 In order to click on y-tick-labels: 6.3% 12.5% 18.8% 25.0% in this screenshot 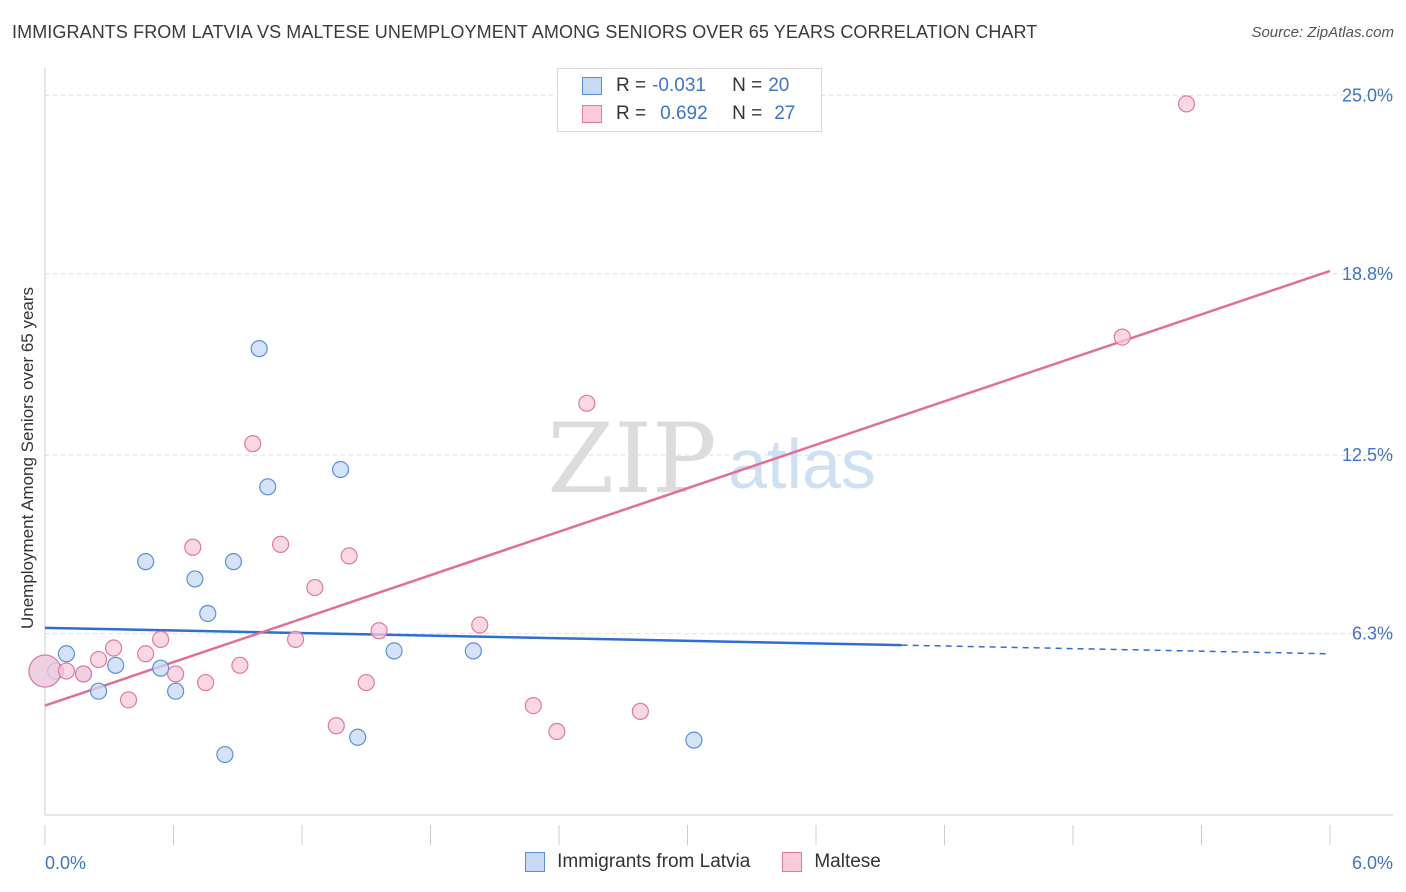, I will do `click(1367, 364)`.